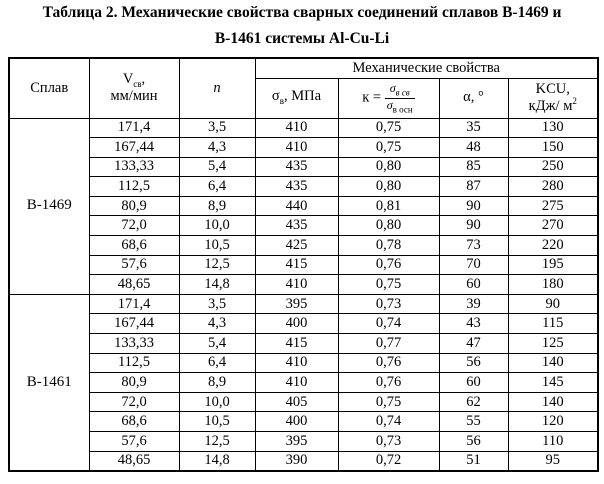 This screenshot has height=484, width=604. I want to click on table-cell: 195, so click(553, 265).